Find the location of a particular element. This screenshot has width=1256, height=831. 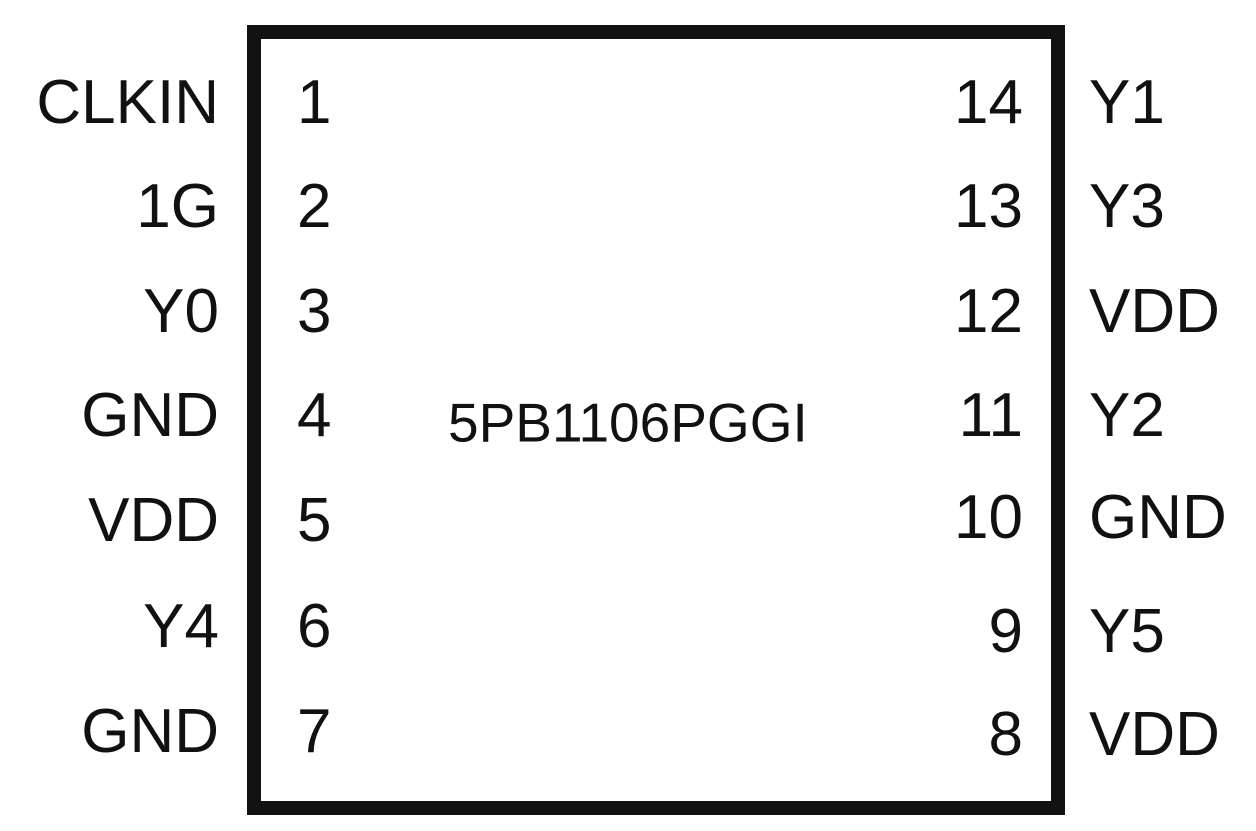

pin-number-label: 7 is located at coordinates (314, 731).